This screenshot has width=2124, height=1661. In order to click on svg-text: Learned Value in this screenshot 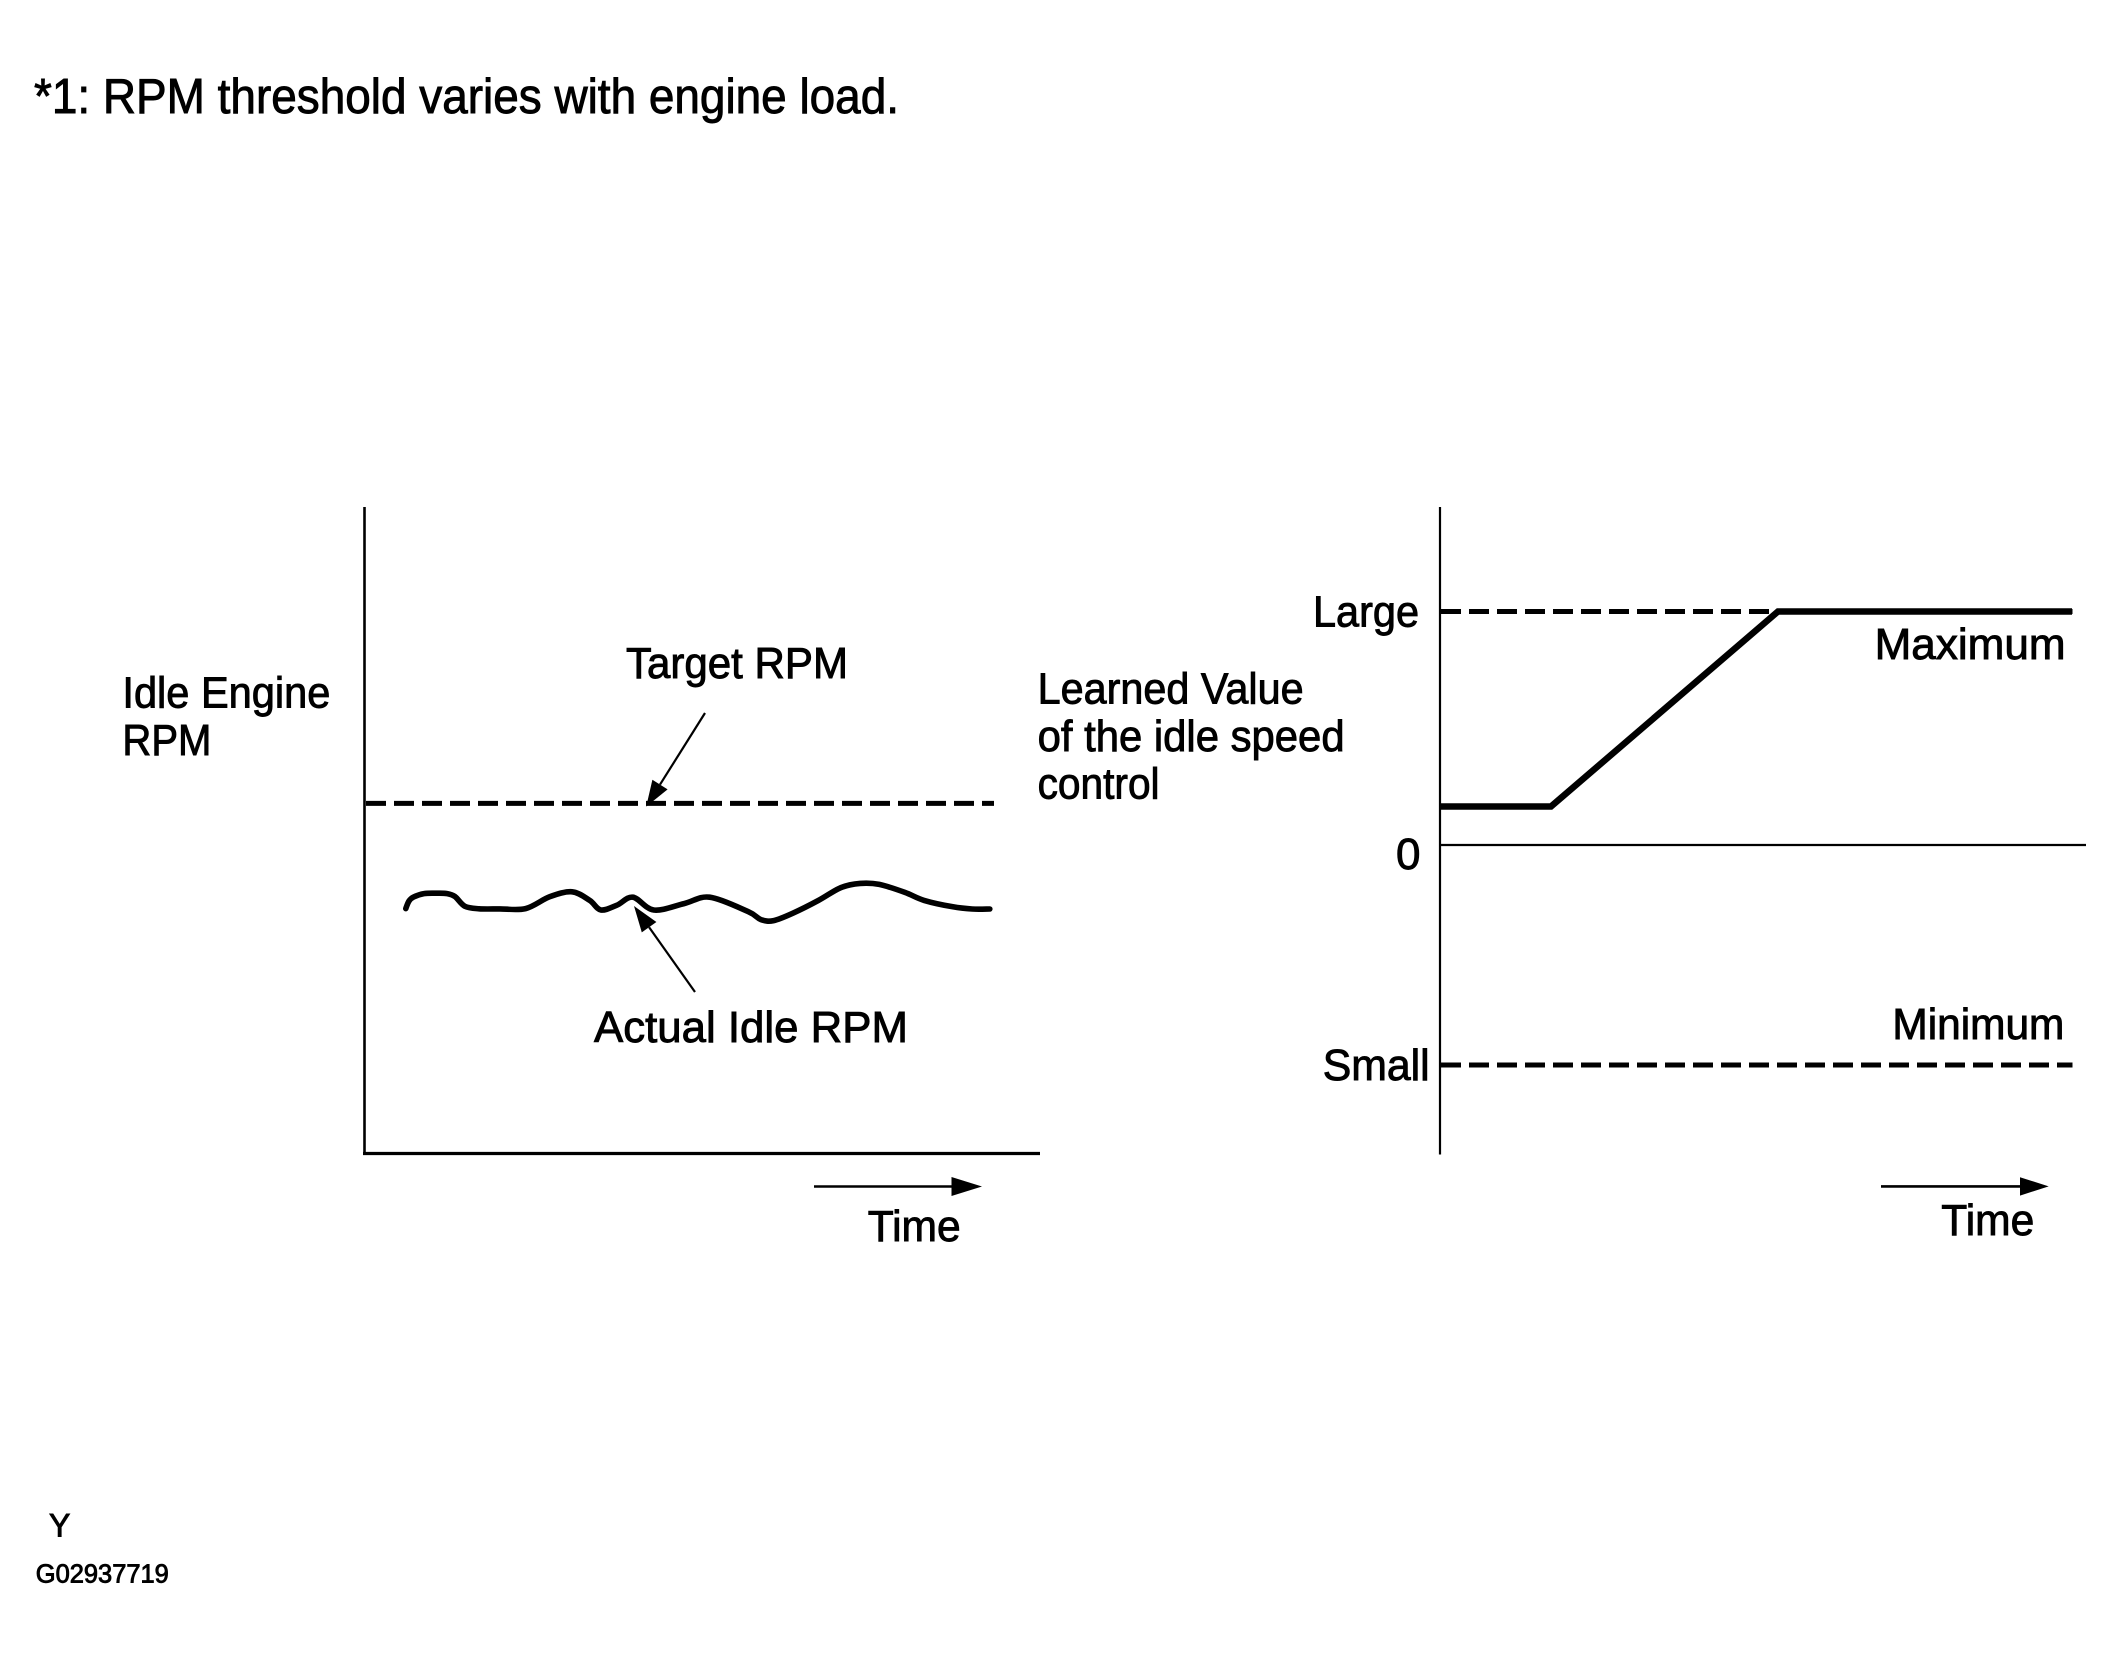, I will do `click(1171, 689)`.